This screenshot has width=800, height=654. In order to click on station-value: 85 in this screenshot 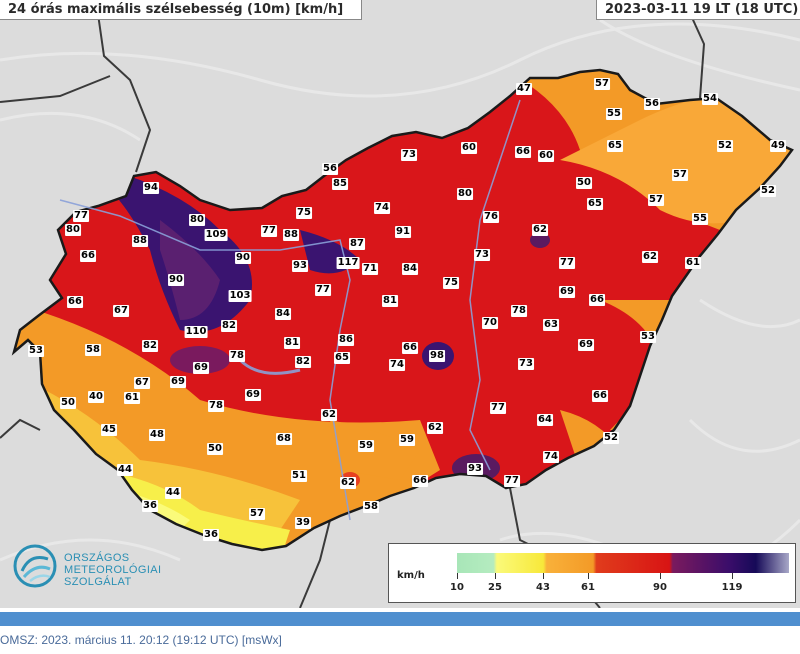, I will do `click(340, 184)`.